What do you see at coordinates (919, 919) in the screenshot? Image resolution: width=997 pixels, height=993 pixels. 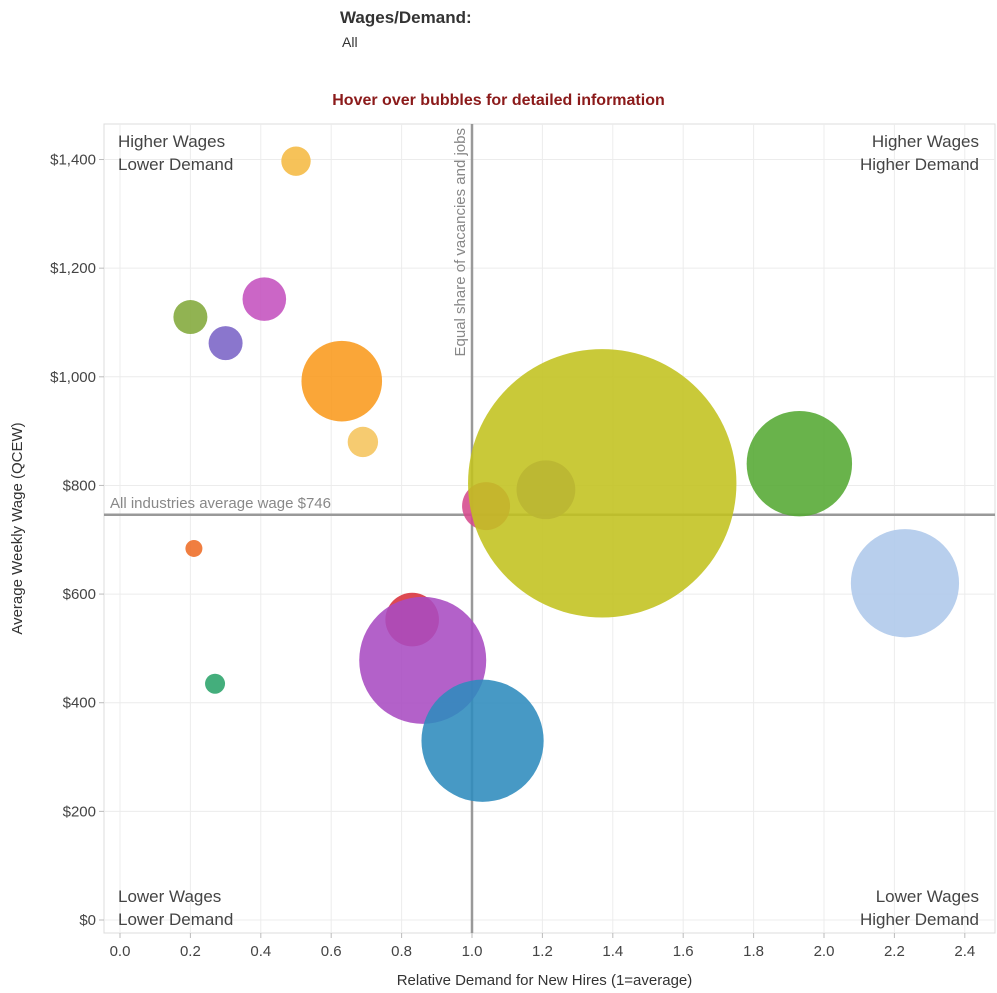 I see `quadrant-label-bottom-right: Higher Demand` at bounding box center [919, 919].